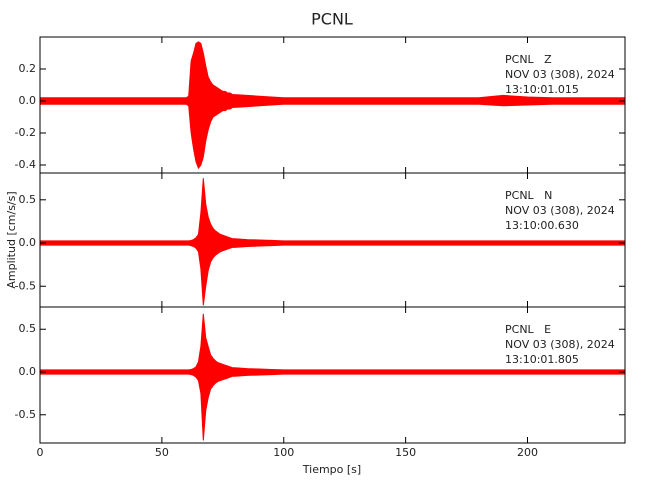 This screenshot has width=650, height=500. What do you see at coordinates (162, 452) in the screenshot?
I see `x-tick-label: 50` at bounding box center [162, 452].